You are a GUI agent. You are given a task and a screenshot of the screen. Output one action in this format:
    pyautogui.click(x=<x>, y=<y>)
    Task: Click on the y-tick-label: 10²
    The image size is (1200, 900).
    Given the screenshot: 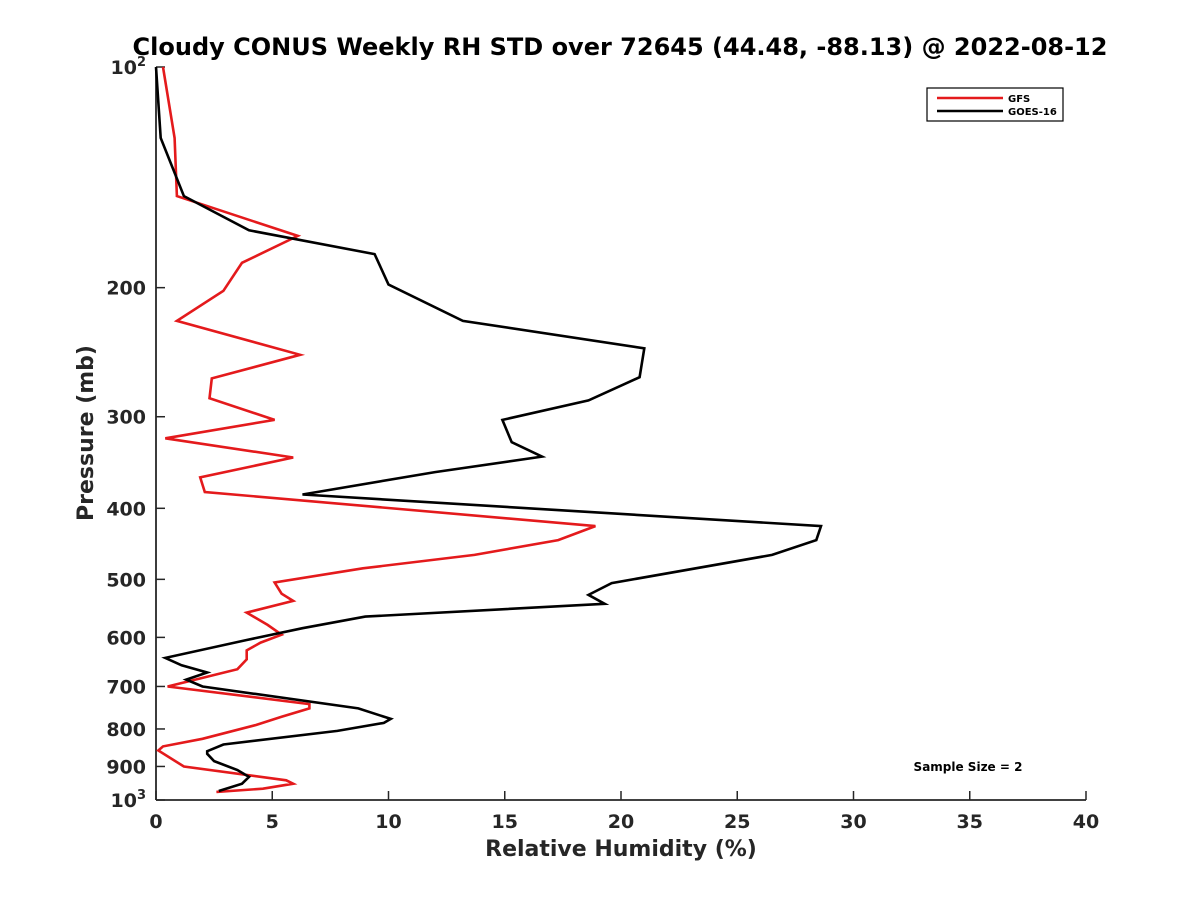 What is the action you would take?
    pyautogui.click(x=129, y=67)
    